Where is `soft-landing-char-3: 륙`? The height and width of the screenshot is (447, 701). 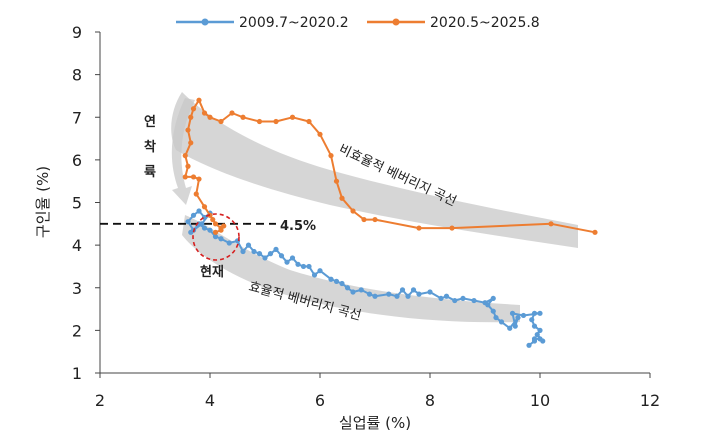
soft-landing-char-3: 륙 is located at coordinates (150, 172).